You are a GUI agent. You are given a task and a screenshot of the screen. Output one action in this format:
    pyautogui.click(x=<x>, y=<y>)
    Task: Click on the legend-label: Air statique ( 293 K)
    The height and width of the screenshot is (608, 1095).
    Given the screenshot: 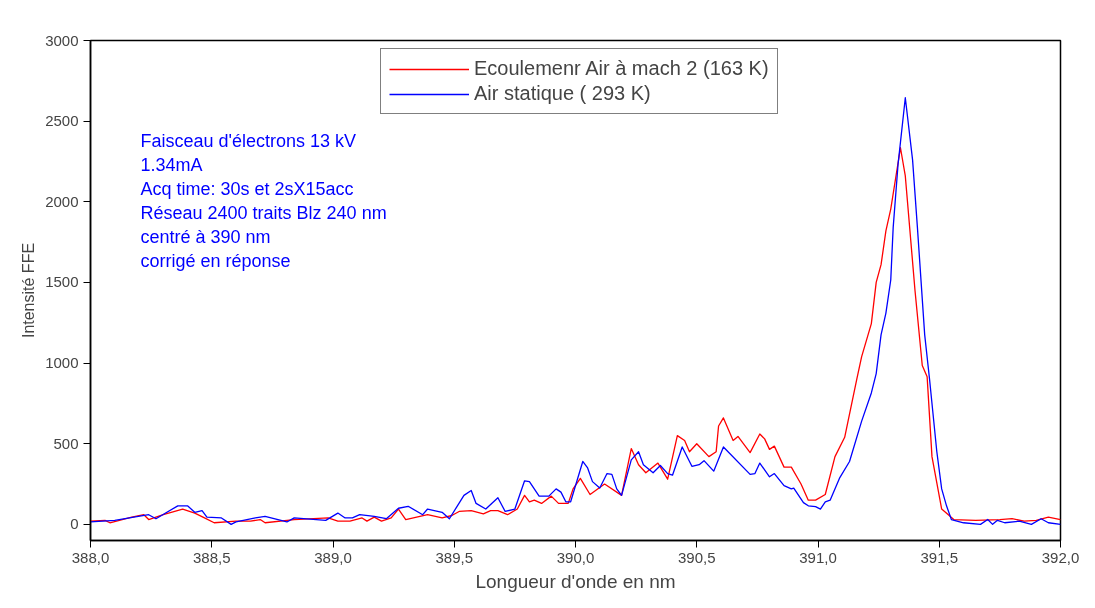 What is the action you would take?
    pyautogui.click(x=562, y=93)
    